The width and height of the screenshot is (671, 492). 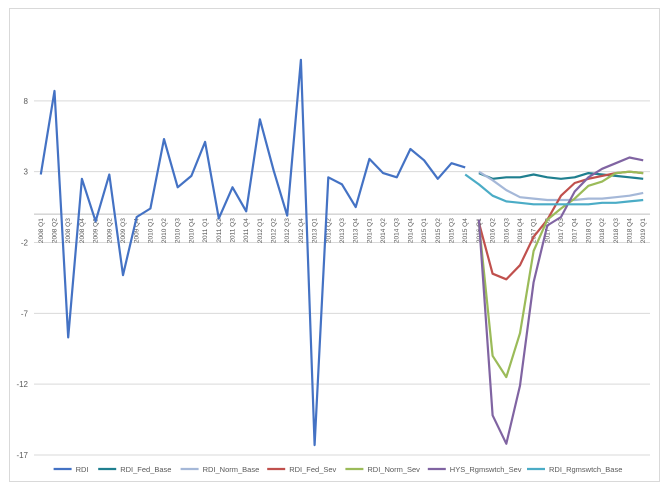 I want to click on x-tick-label: 2010 Q3, so click(x=178, y=230).